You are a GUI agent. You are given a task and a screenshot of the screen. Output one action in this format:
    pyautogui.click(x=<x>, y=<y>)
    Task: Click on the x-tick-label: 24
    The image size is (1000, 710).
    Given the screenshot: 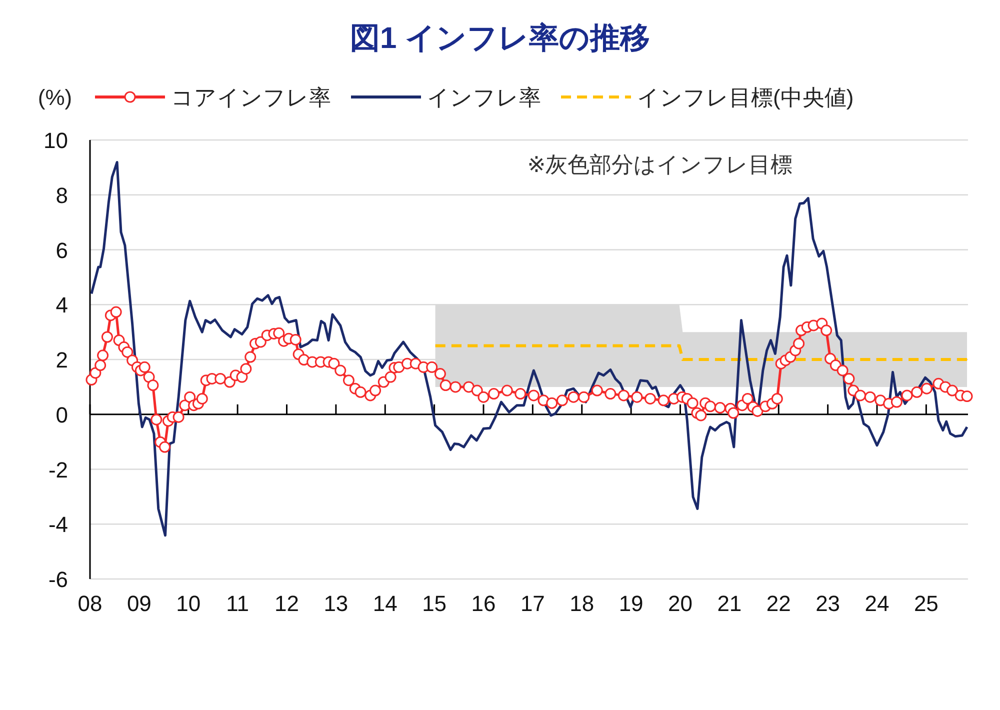 What is the action you would take?
    pyautogui.click(x=877, y=603)
    